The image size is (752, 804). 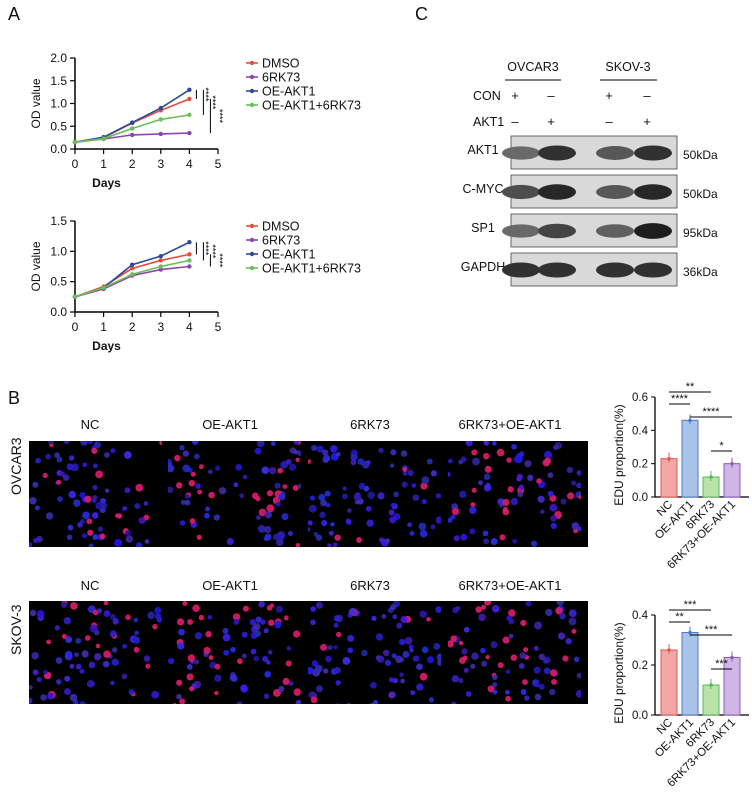 What do you see at coordinates (289, 255) in the screenshot?
I see `legend-label: OE-AKT1` at bounding box center [289, 255].